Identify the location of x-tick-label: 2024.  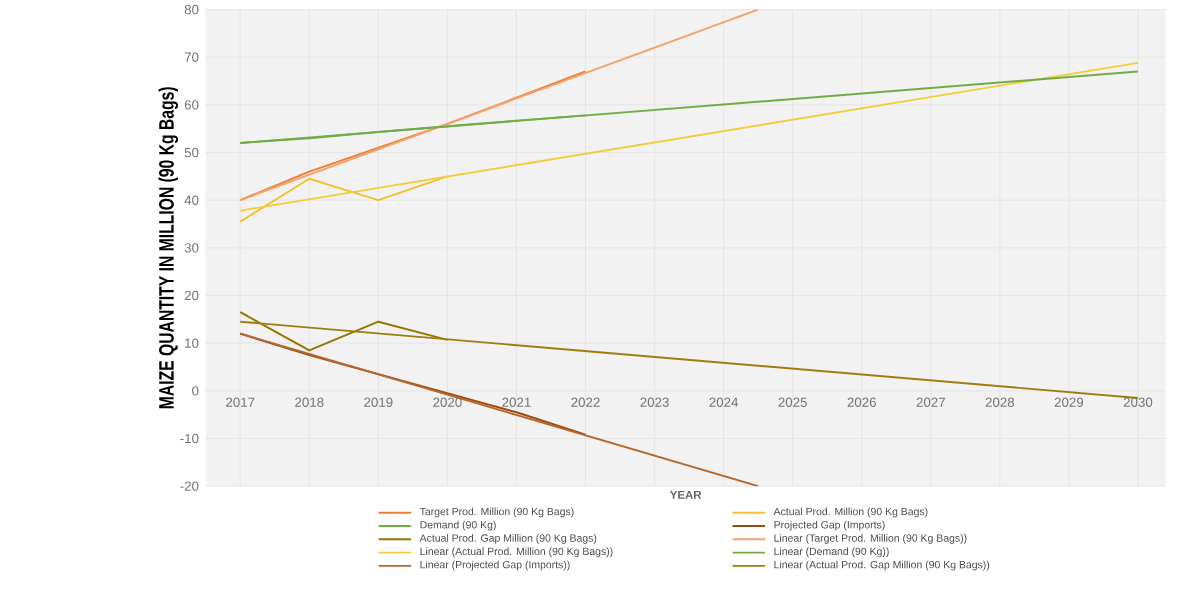
(724, 402).